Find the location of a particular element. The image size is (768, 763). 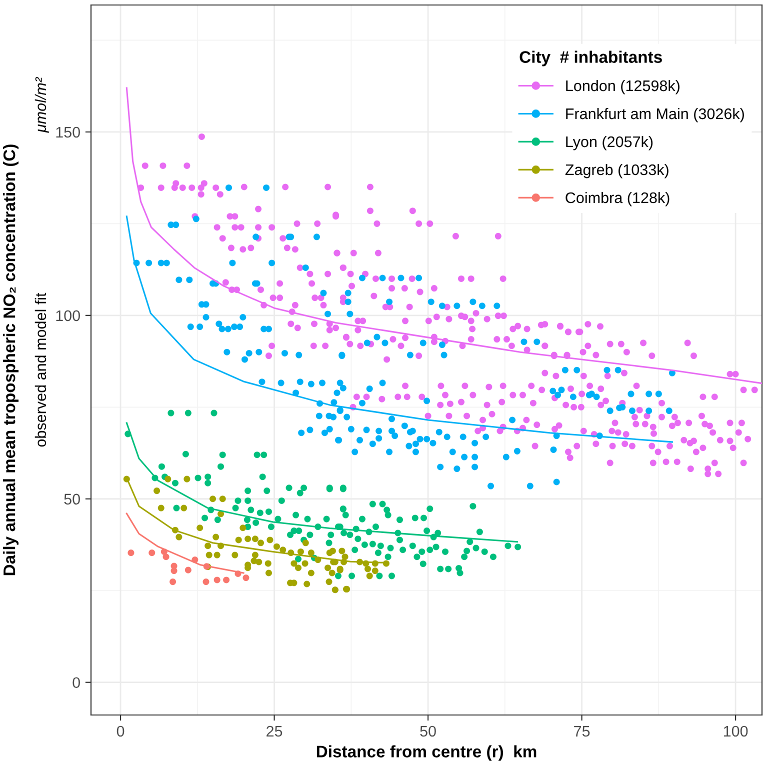

x-tick-label: 0 is located at coordinates (120, 731).